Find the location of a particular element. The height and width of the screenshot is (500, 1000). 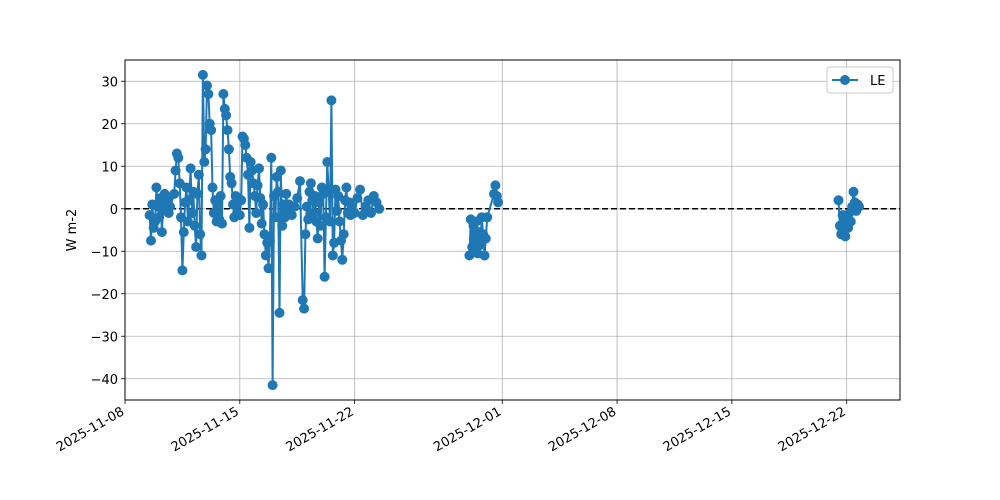

x-tick-label: 2025-11-08 is located at coordinates (90, 429).